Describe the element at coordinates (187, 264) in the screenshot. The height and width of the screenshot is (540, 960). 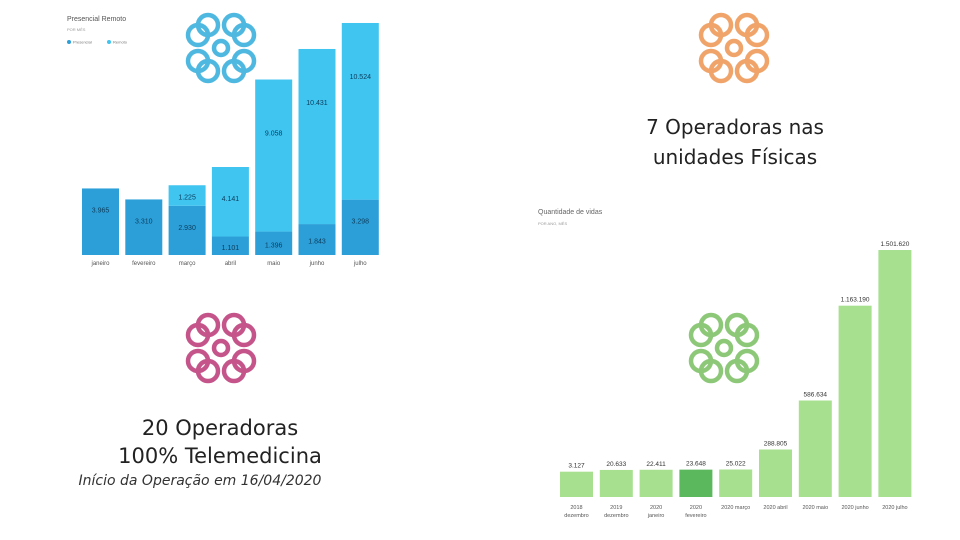
I see `x-tick-label: março` at that location.